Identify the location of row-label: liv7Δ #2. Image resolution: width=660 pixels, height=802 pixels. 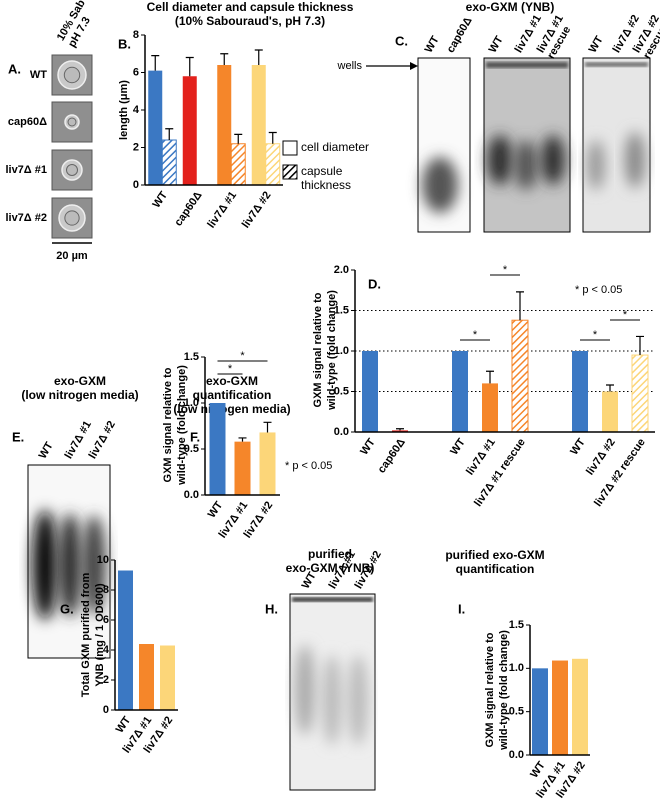
(26, 218).